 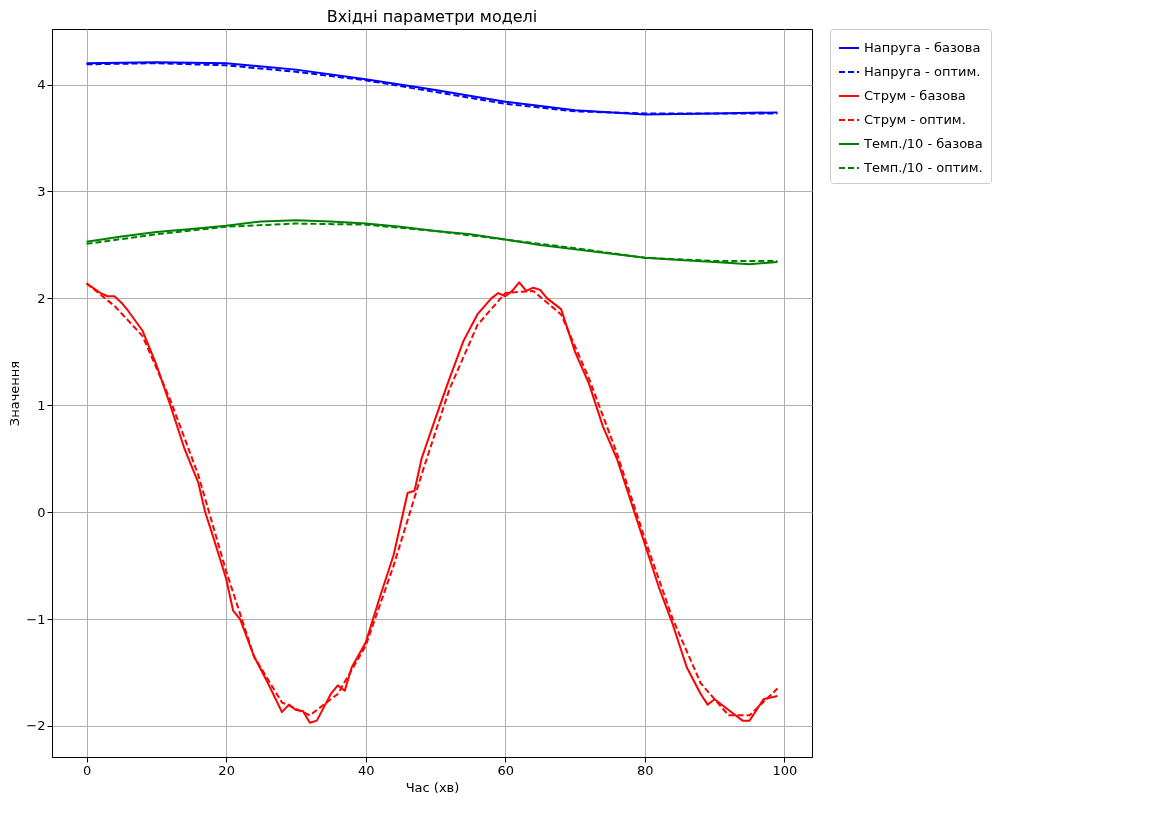 What do you see at coordinates (645, 770) in the screenshot?
I see `x-tick-label: 80` at bounding box center [645, 770].